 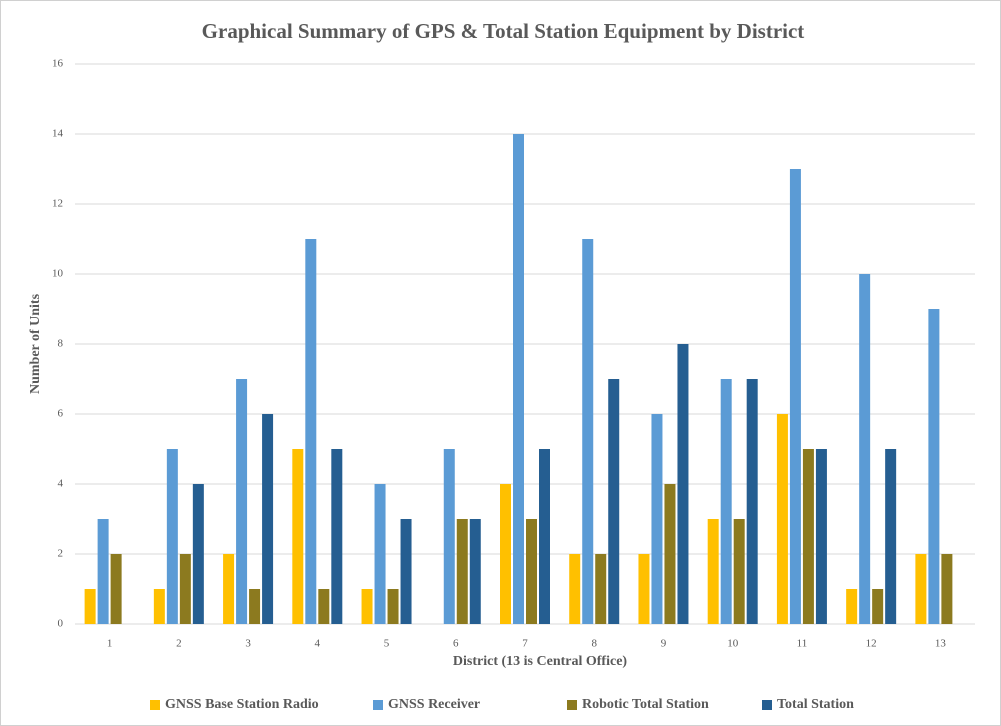 What do you see at coordinates (57, 204) in the screenshot?
I see `y-tick-label: 12` at bounding box center [57, 204].